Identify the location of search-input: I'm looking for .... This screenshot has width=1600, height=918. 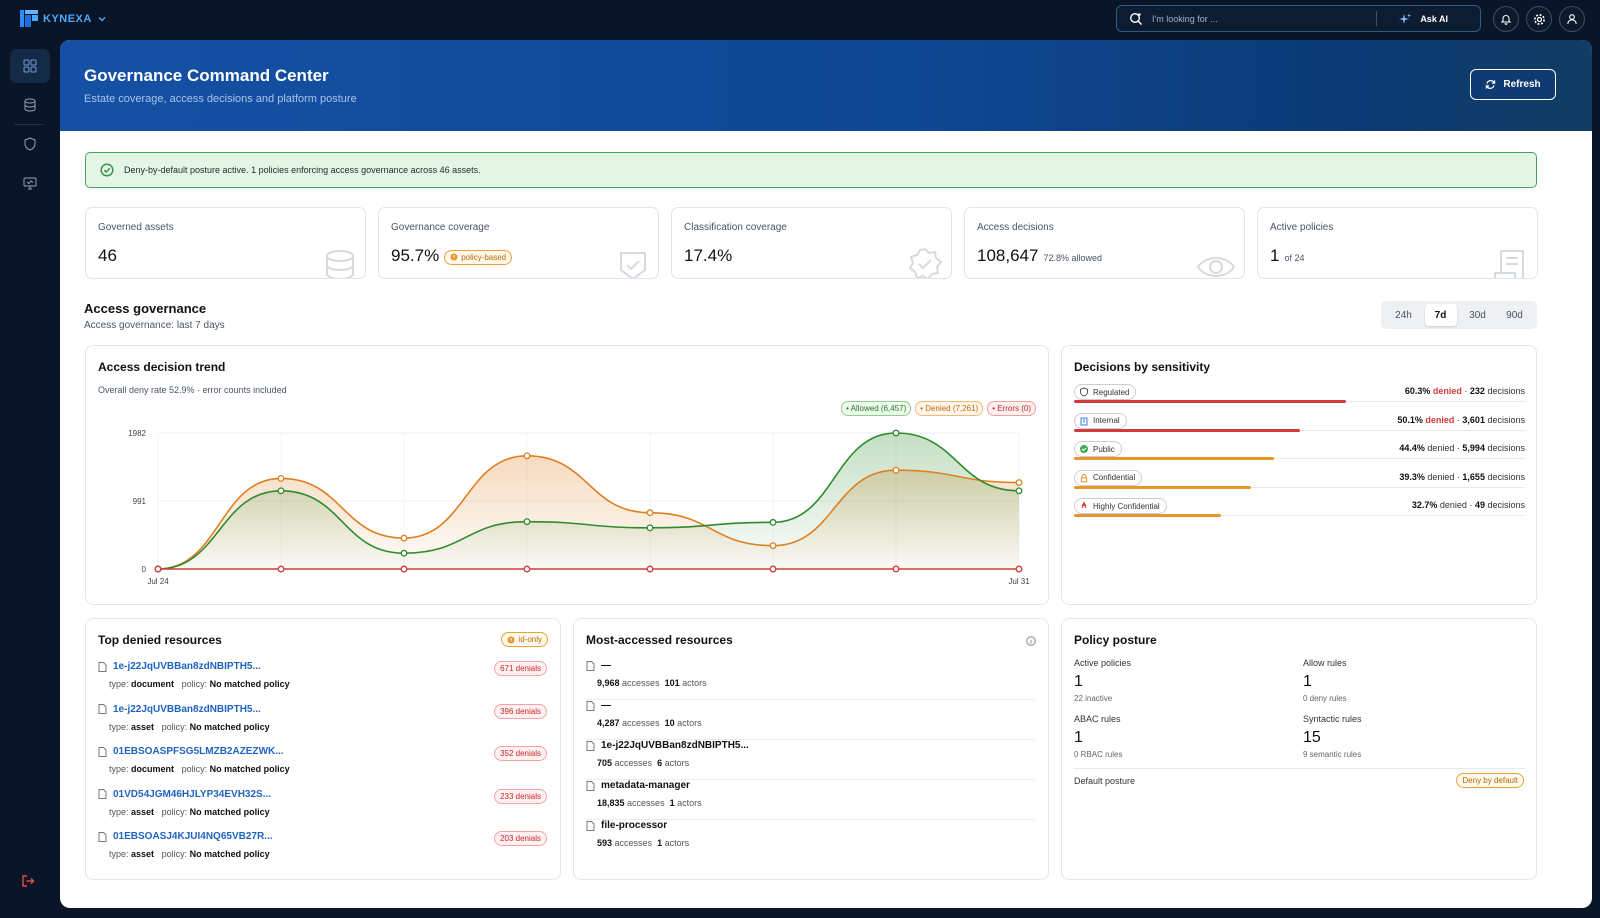
(1185, 18).